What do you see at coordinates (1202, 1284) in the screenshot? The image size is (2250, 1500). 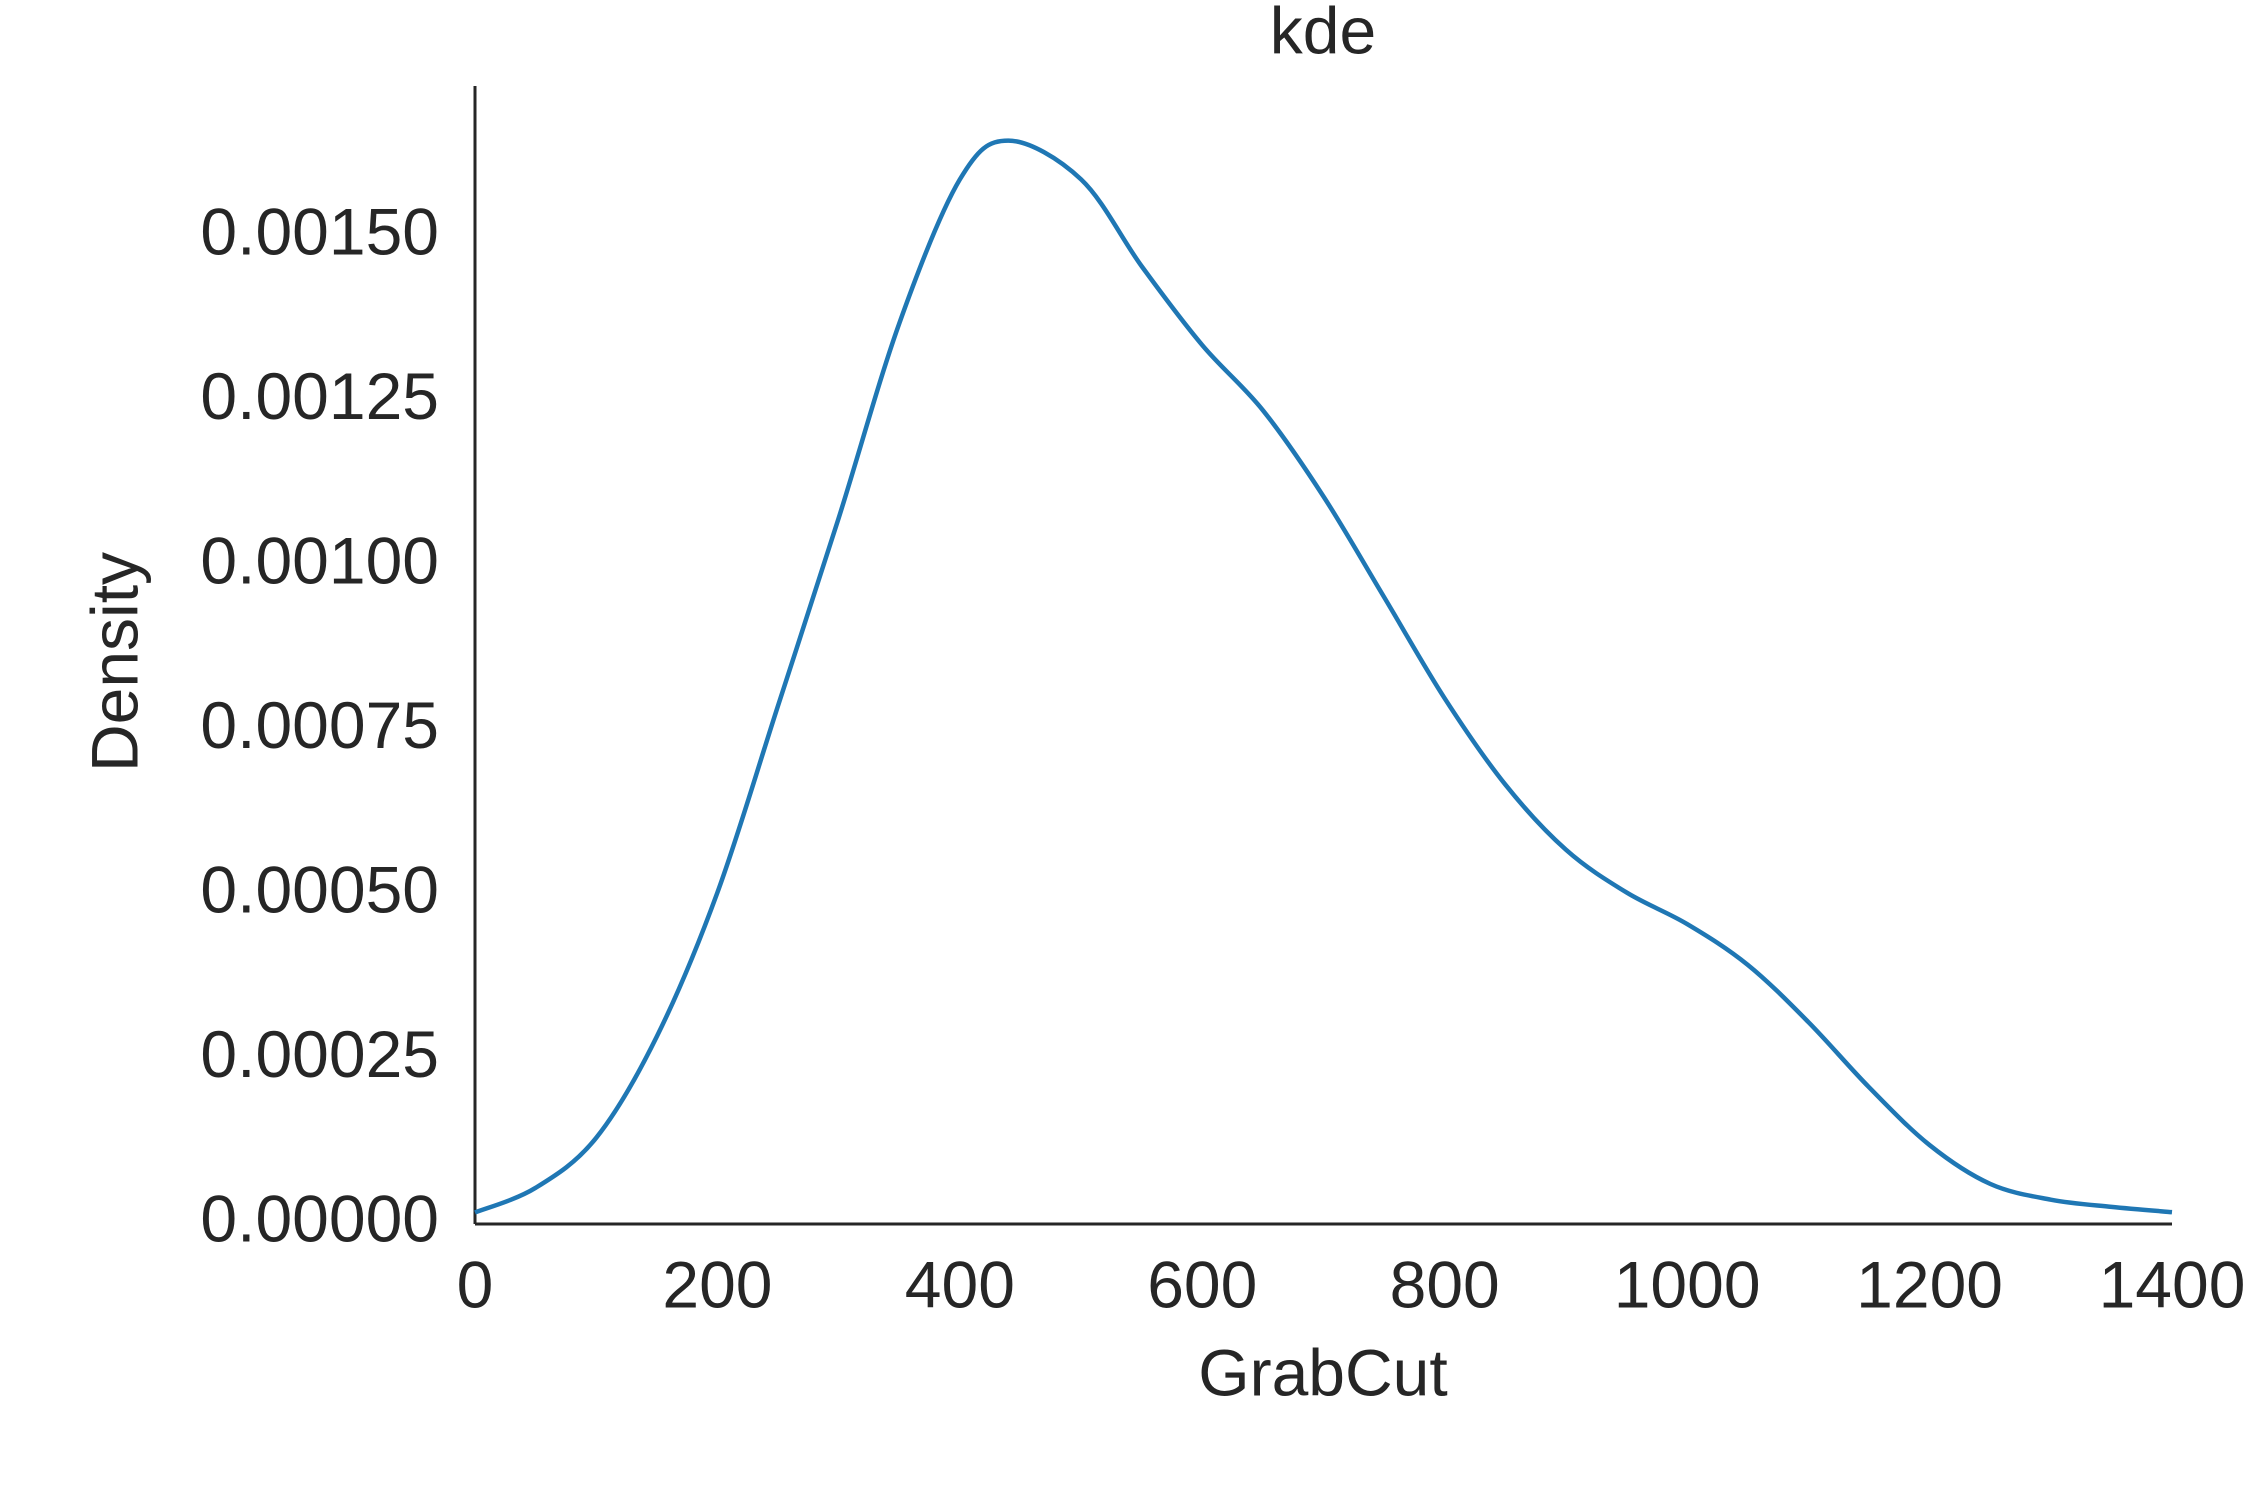 I see `x-tick-label: 600` at bounding box center [1202, 1284].